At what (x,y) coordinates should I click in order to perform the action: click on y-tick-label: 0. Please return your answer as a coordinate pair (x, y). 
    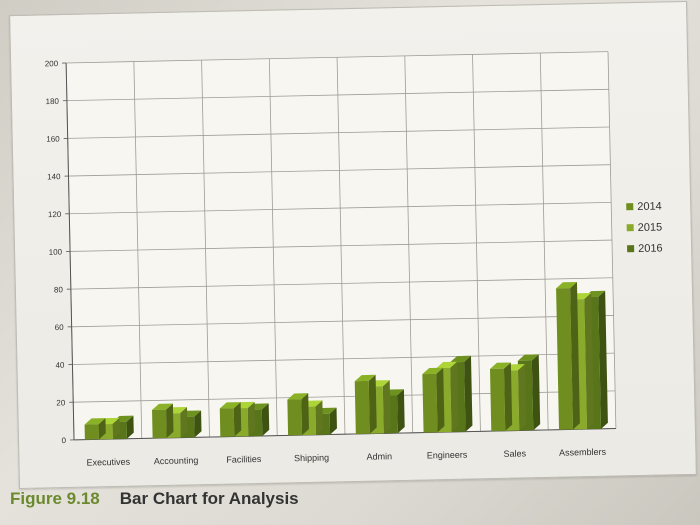
    Looking at the image, I should click on (63, 440).